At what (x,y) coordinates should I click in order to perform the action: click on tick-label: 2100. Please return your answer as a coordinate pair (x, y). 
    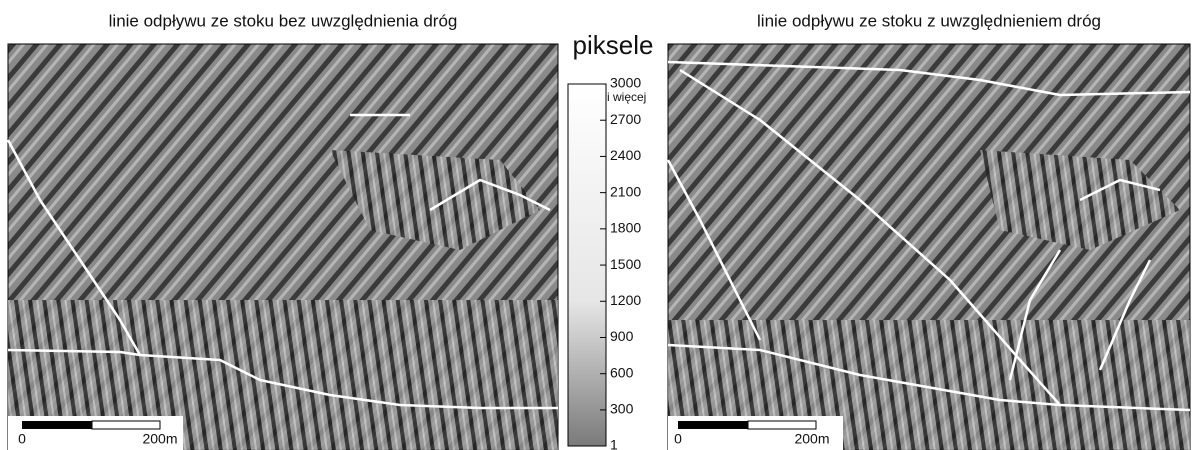
    Looking at the image, I should click on (625, 191).